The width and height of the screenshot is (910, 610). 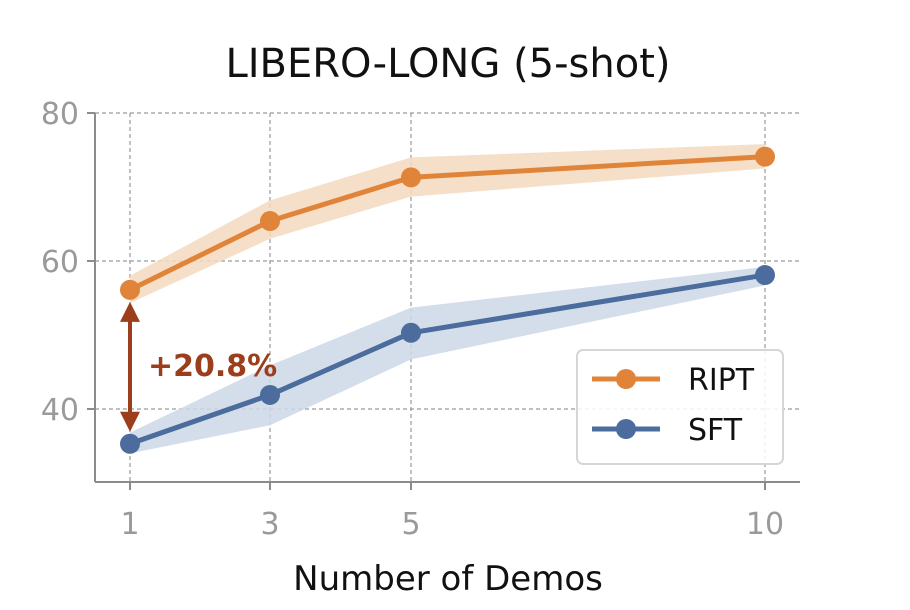 What do you see at coordinates (626, 379) in the screenshot?
I see `legend-ript-marker` at bounding box center [626, 379].